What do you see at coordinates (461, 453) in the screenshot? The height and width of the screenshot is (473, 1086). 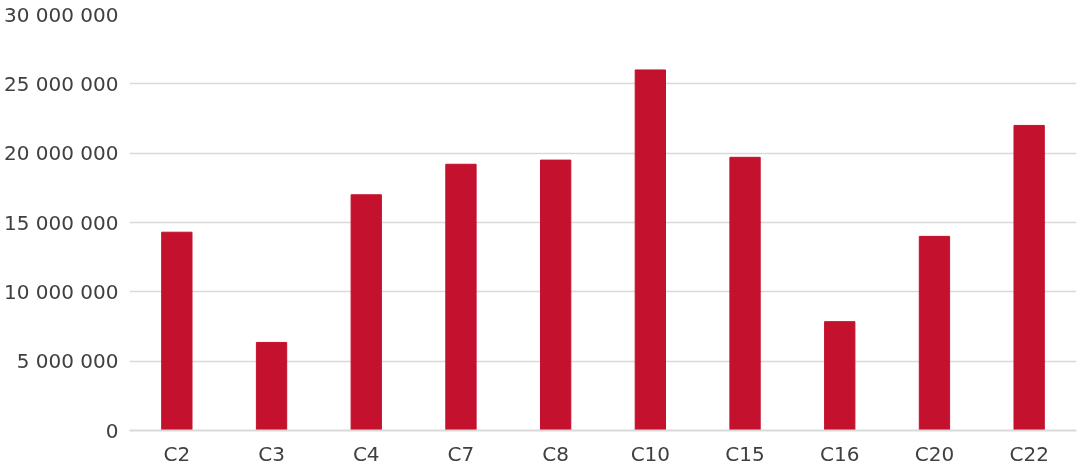 I see `x-tick-label: C7` at bounding box center [461, 453].